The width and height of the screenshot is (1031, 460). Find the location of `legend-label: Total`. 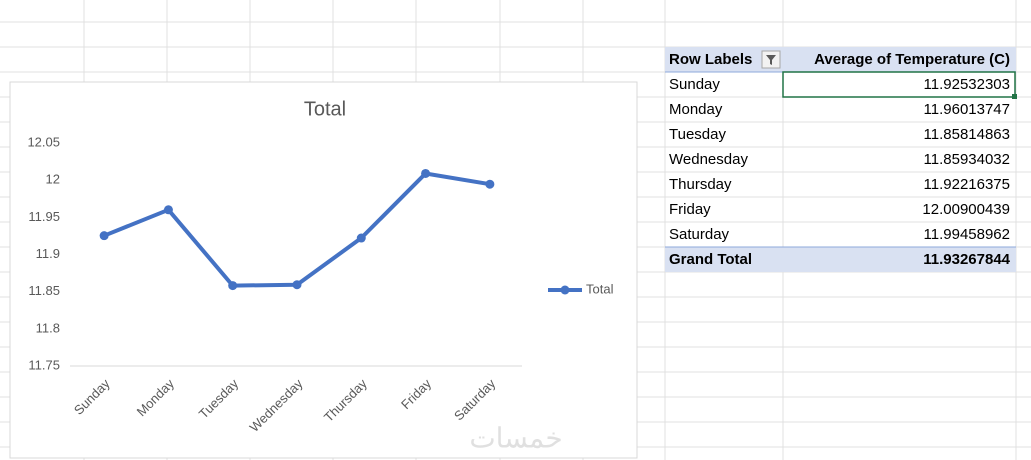

legend-label: Total is located at coordinates (600, 288).